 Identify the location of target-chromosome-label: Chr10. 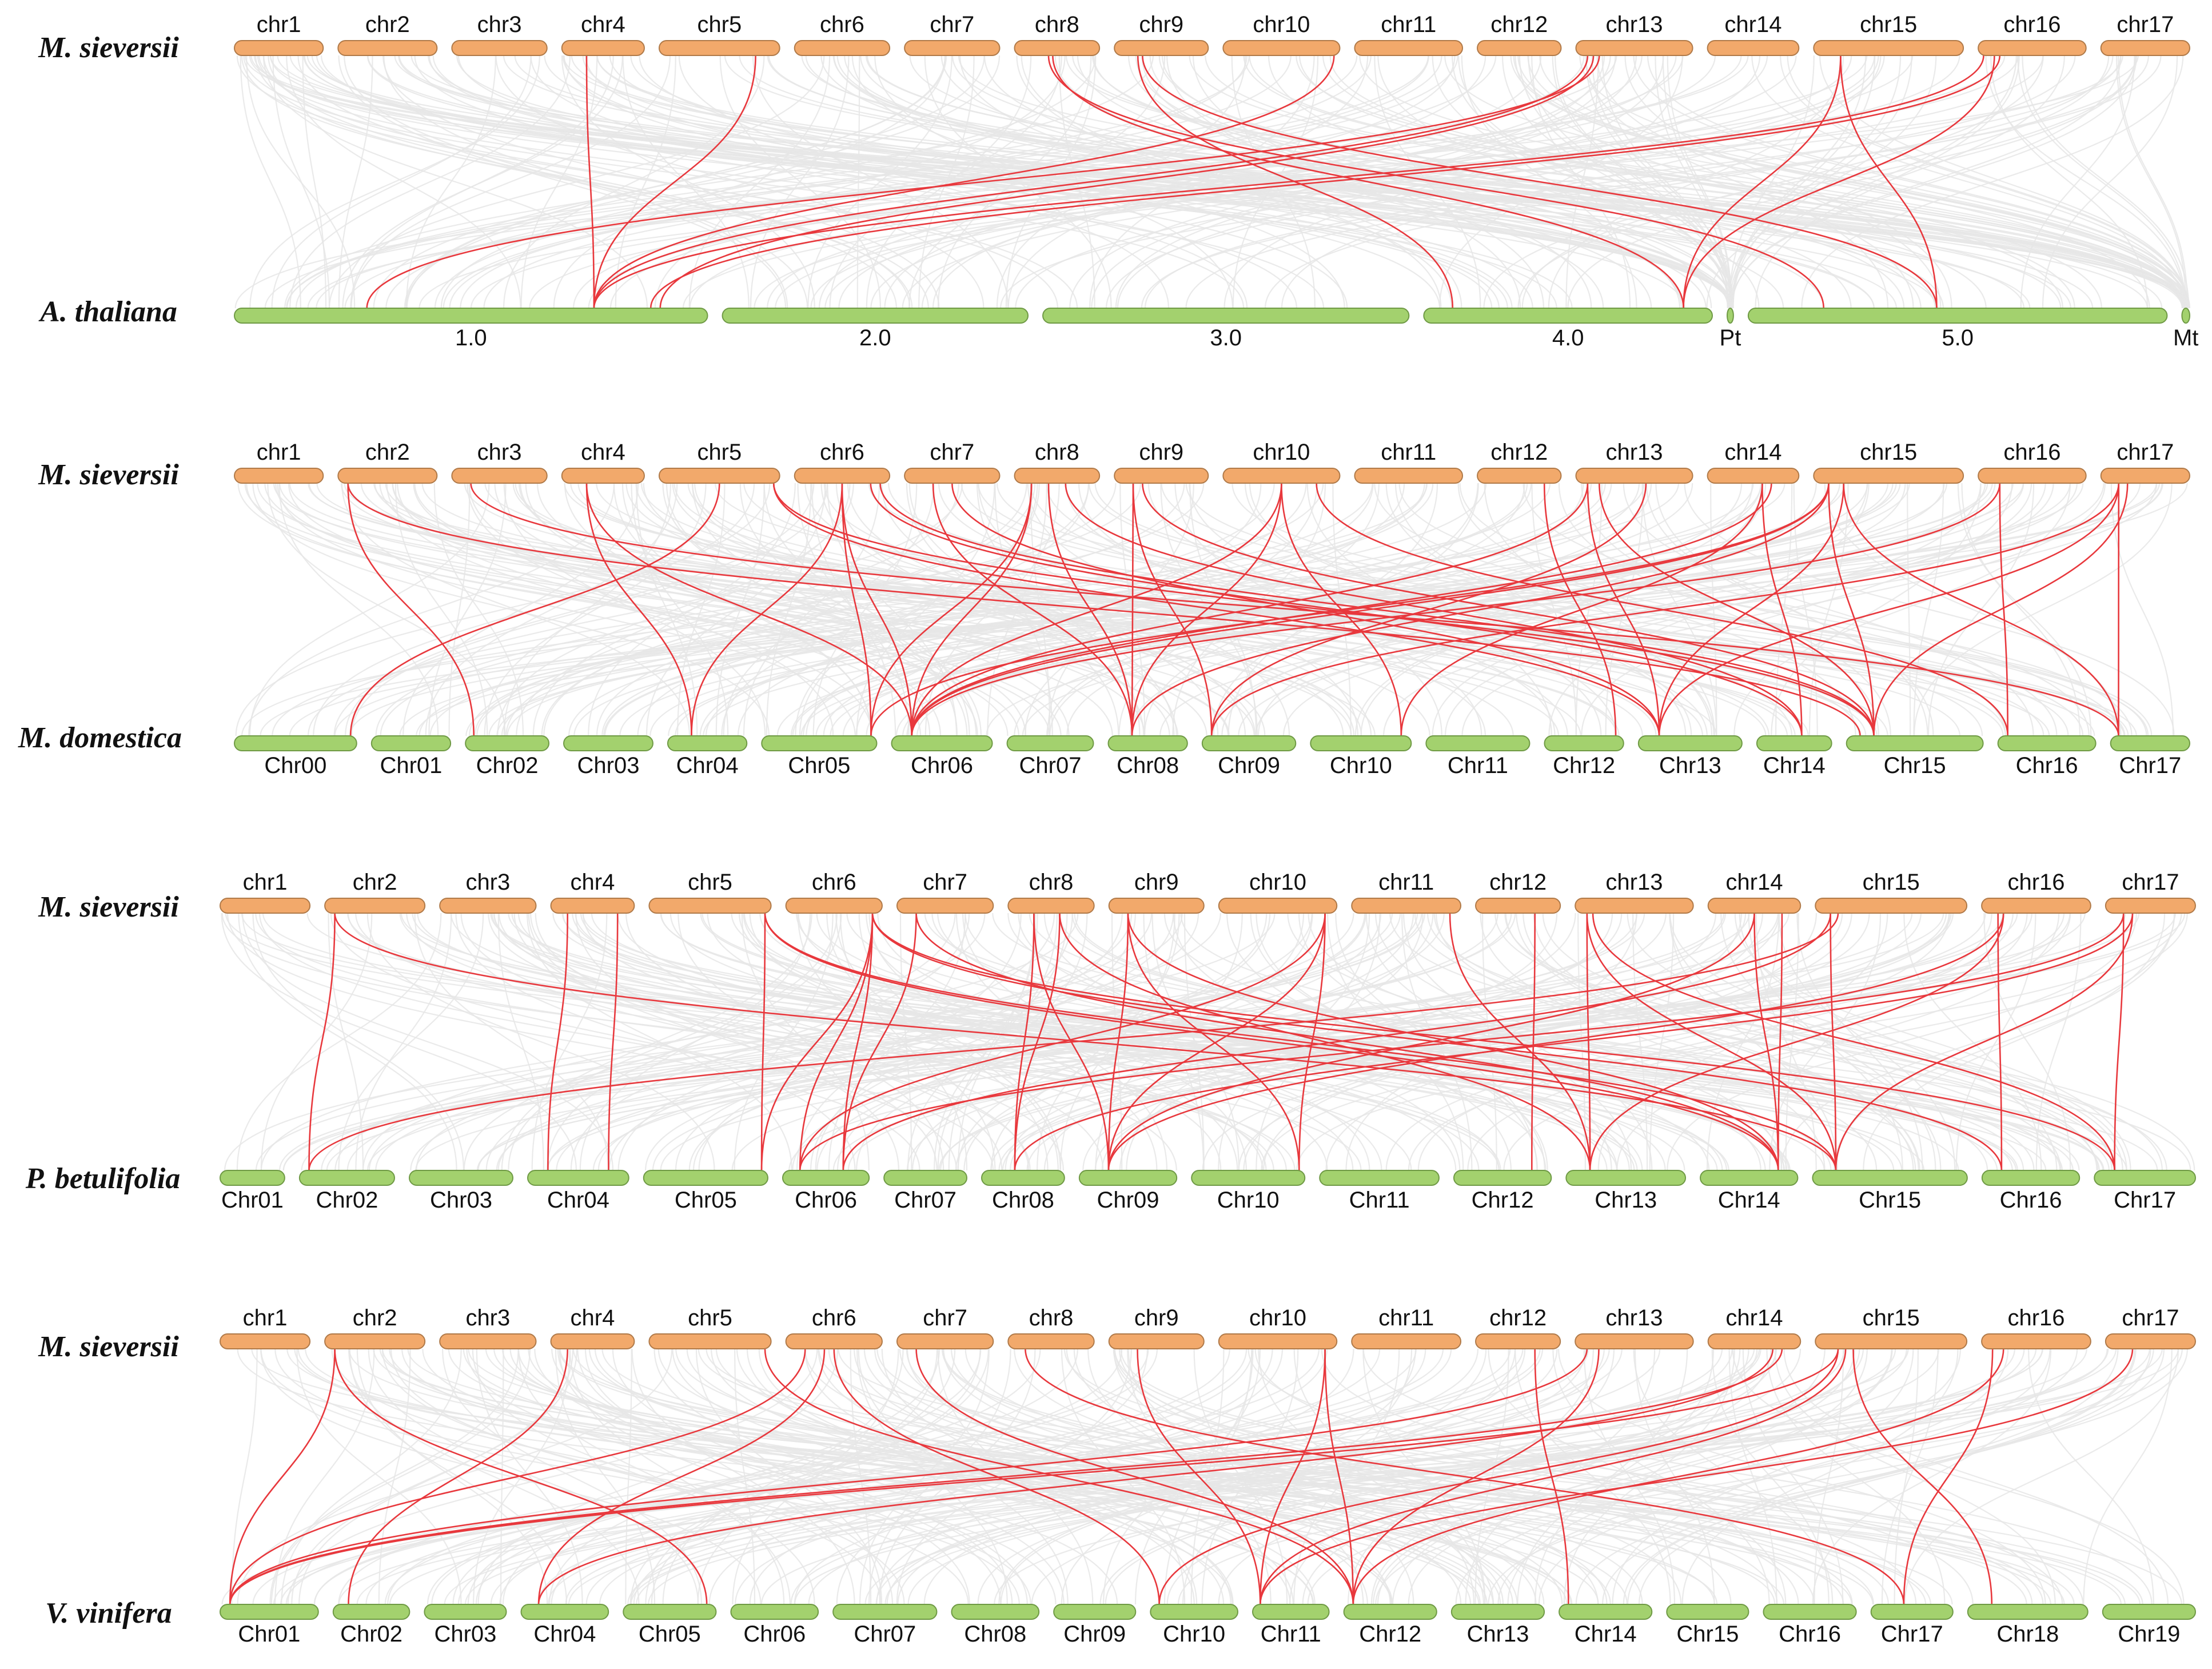
(1194, 1634).